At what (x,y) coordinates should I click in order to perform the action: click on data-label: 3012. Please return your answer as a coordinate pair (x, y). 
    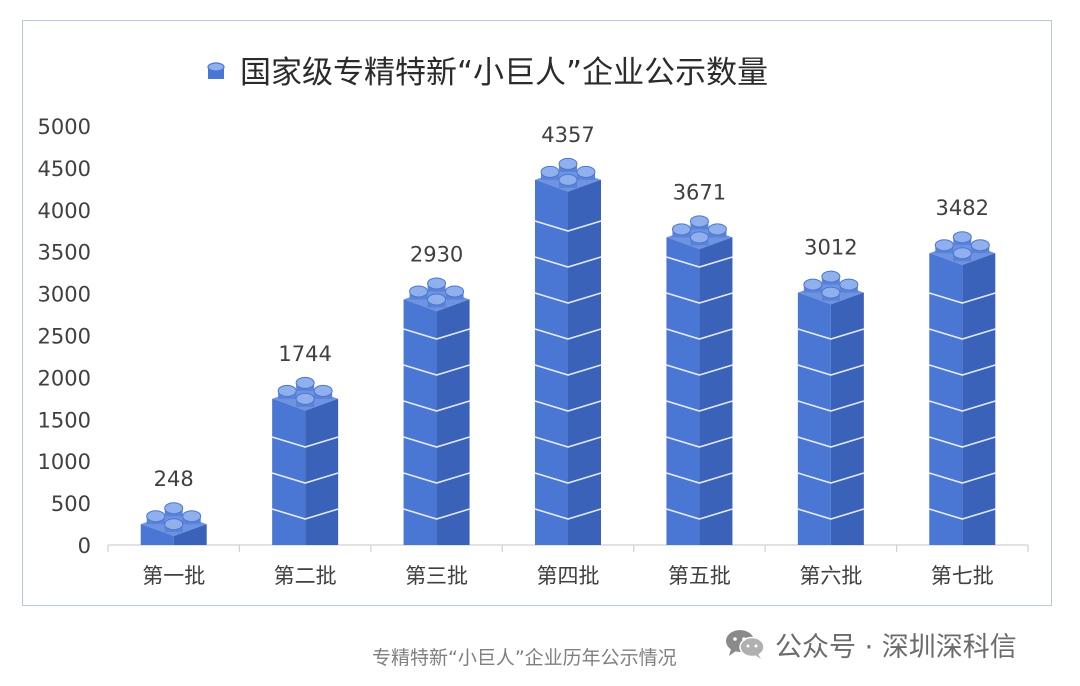
    Looking at the image, I should click on (830, 248).